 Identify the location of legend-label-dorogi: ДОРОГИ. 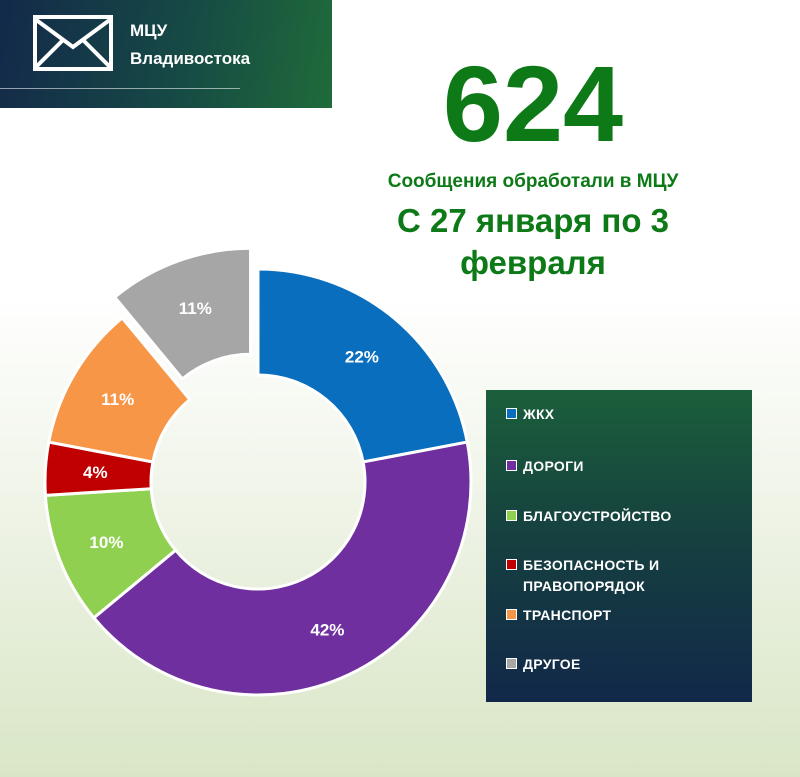
(626, 466).